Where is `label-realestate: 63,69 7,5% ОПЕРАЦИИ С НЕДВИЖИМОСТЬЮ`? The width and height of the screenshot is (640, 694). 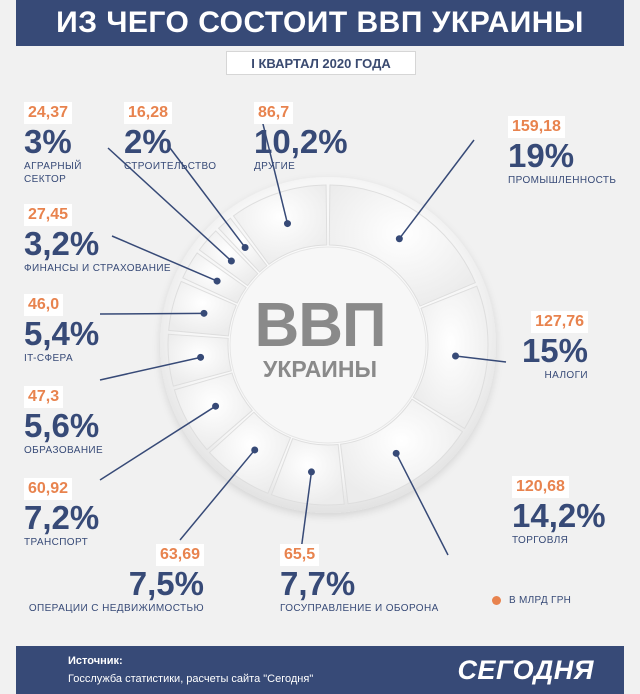 label-realestate: 63,69 7,5% ОПЕРАЦИИ С НЕДВИЖИМОСТЬЮ is located at coordinates (116, 579).